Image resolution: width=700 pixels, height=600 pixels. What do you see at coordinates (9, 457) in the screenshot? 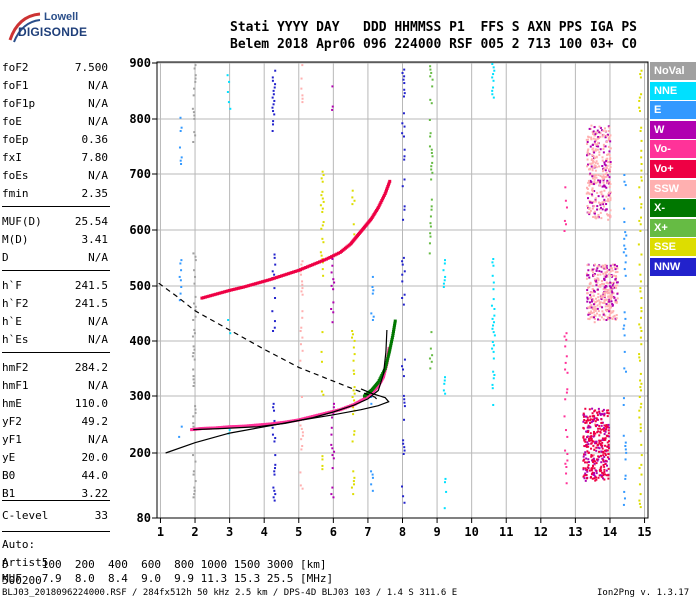
I see `param-name: yE` at bounding box center [9, 457].